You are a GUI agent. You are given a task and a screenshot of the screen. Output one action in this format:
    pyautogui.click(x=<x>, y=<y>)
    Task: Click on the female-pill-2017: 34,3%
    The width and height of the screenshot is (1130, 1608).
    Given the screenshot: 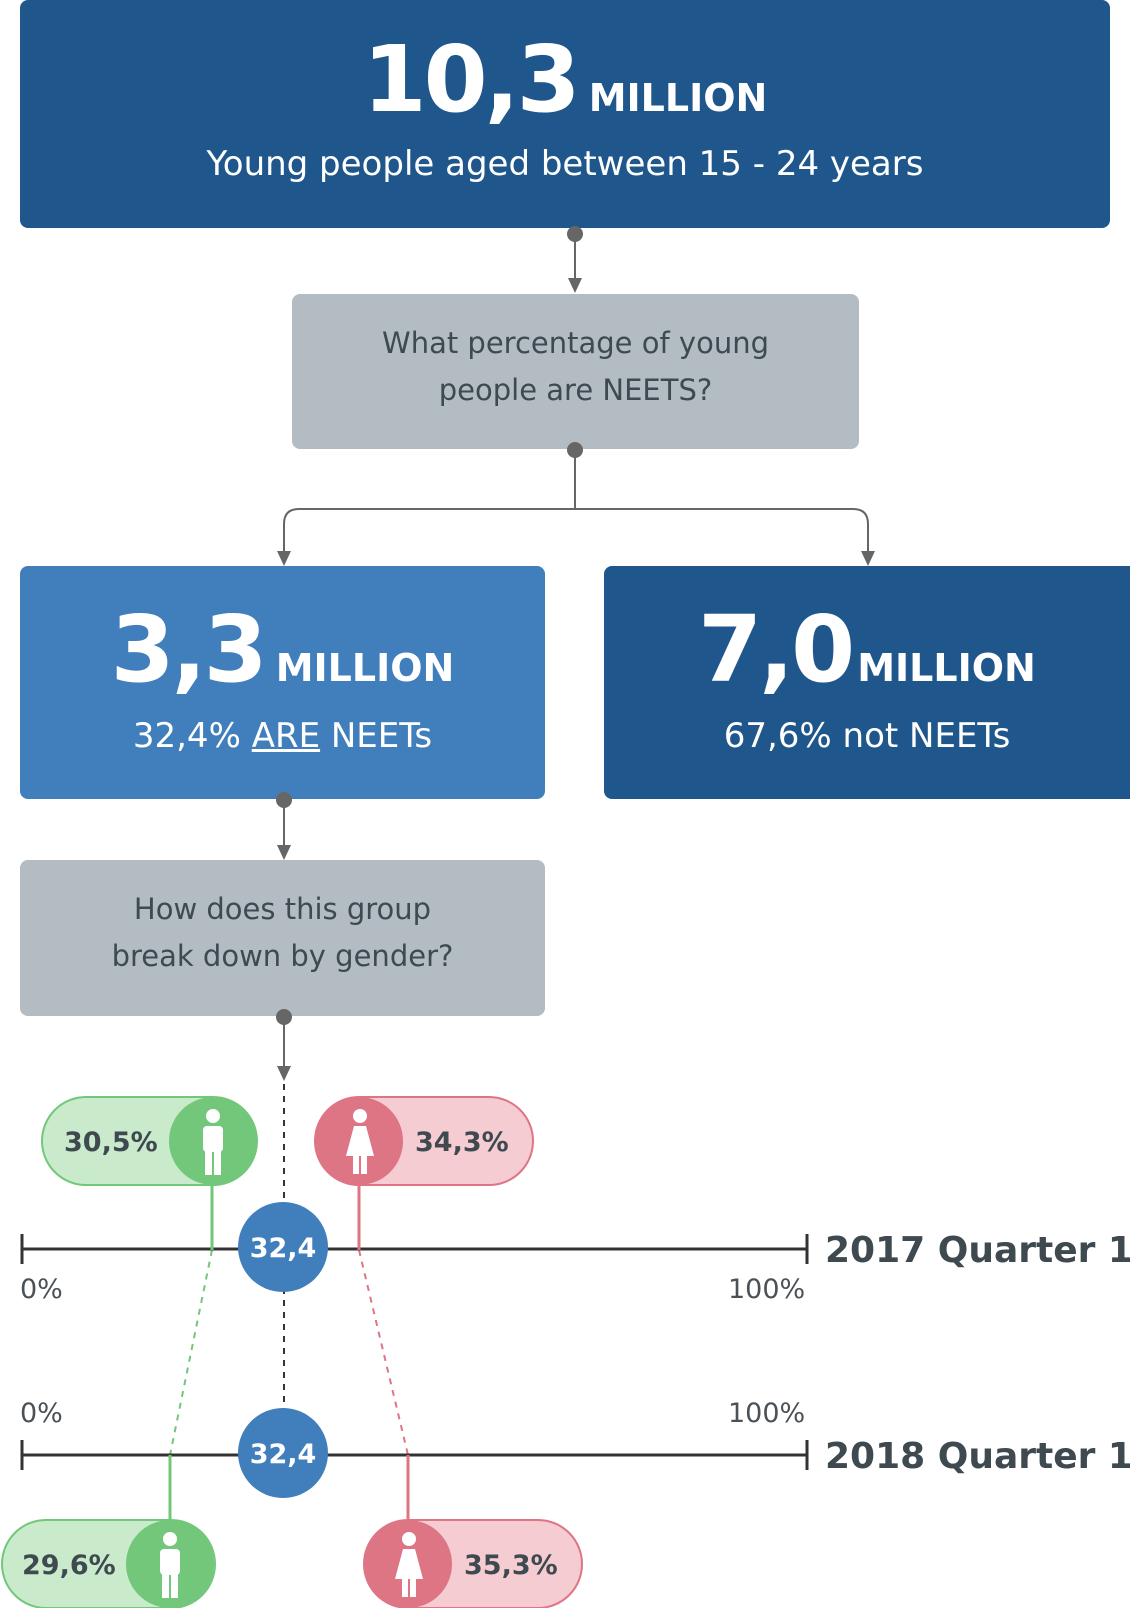 What is the action you would take?
    pyautogui.click(x=424, y=1141)
    